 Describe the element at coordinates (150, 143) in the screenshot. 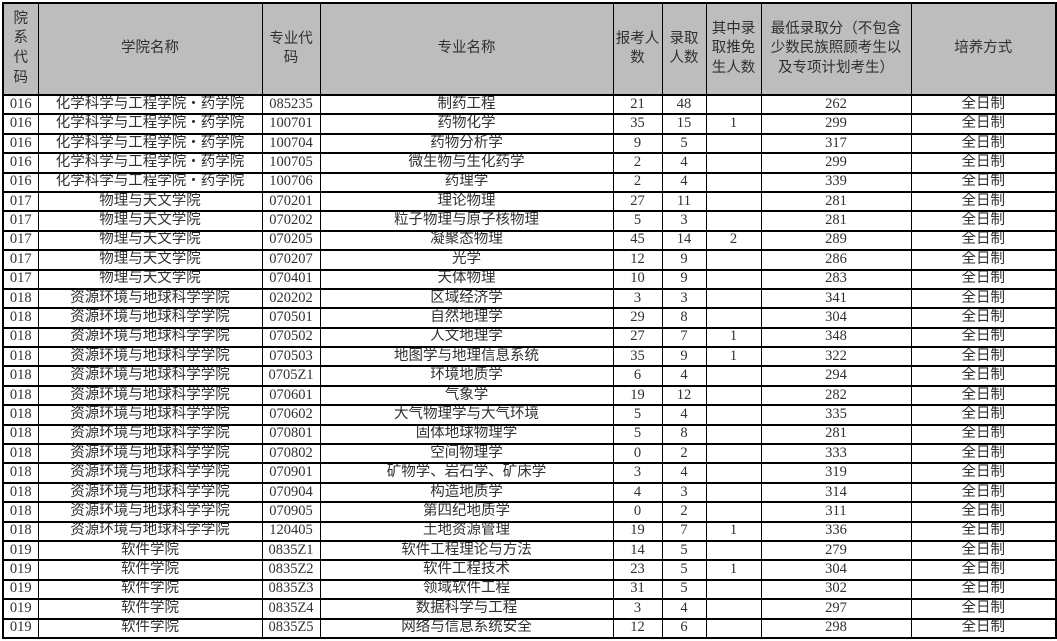

I see `cell-college_name: 化学科学与工程学院・药学院` at that location.